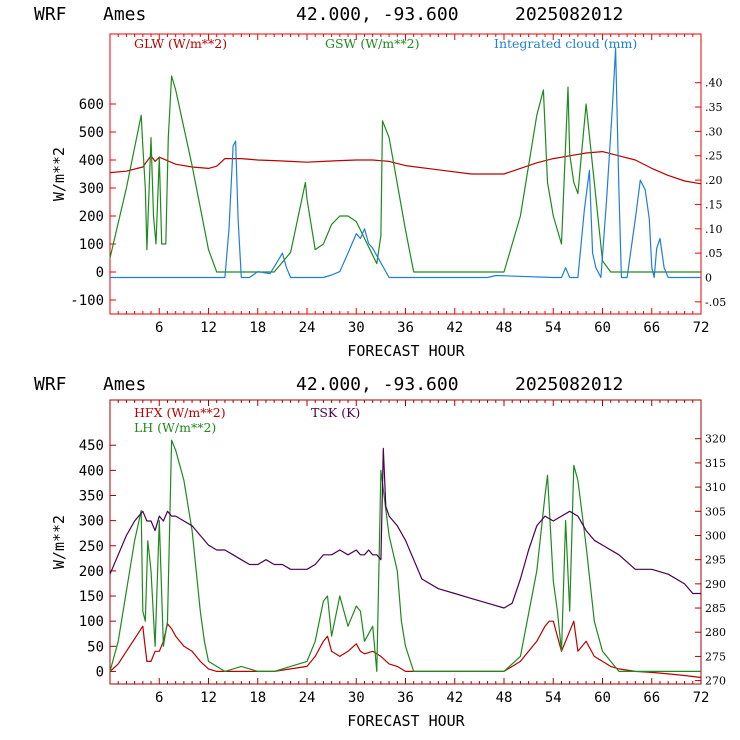  Describe the element at coordinates (715, 511) in the screenshot. I see `y2-tick-label: 305` at that location.